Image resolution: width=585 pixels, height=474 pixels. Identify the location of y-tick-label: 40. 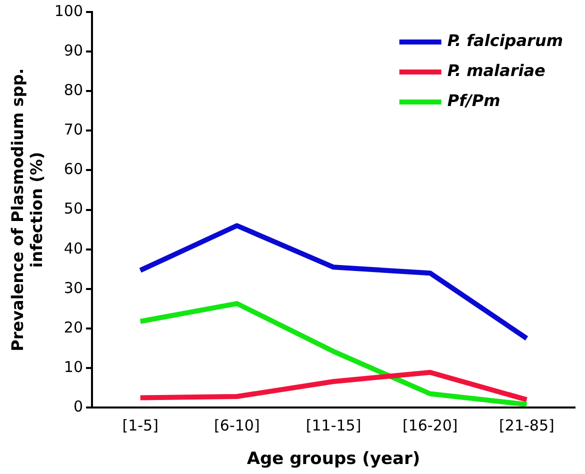
(74, 248).